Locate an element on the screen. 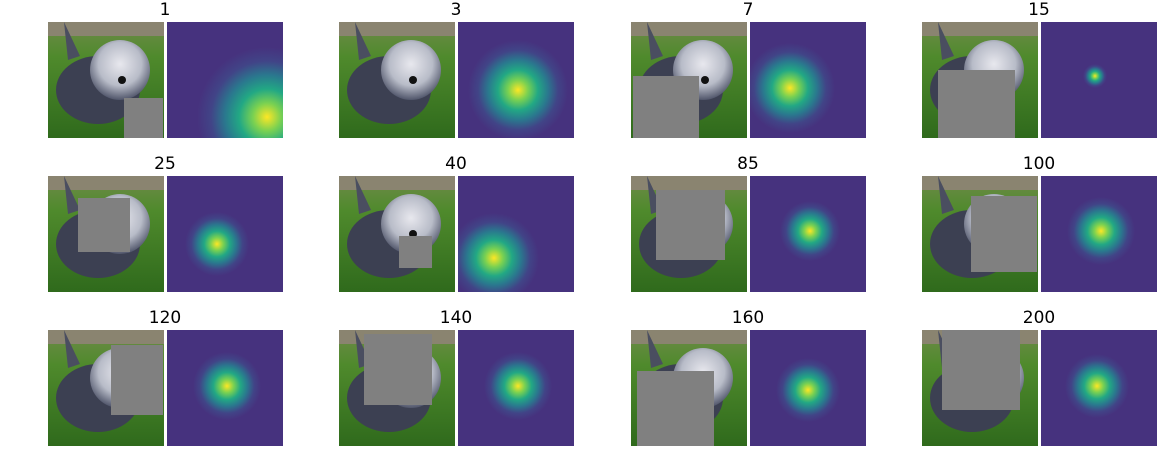 This screenshot has width=1160, height=473. panel-title: 120 is located at coordinates (165, 318).